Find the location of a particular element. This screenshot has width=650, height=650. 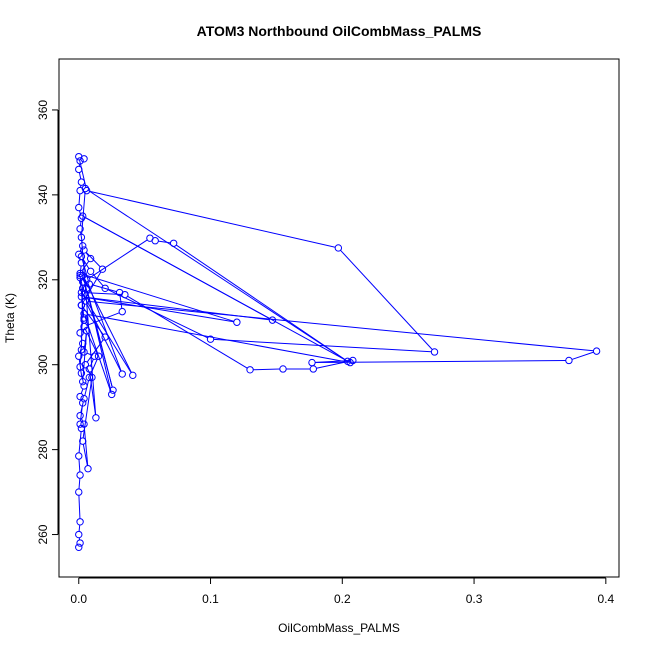

x-axis: 0.0 0.1 0.2 0.3 0.4 is located at coordinates (342, 591).